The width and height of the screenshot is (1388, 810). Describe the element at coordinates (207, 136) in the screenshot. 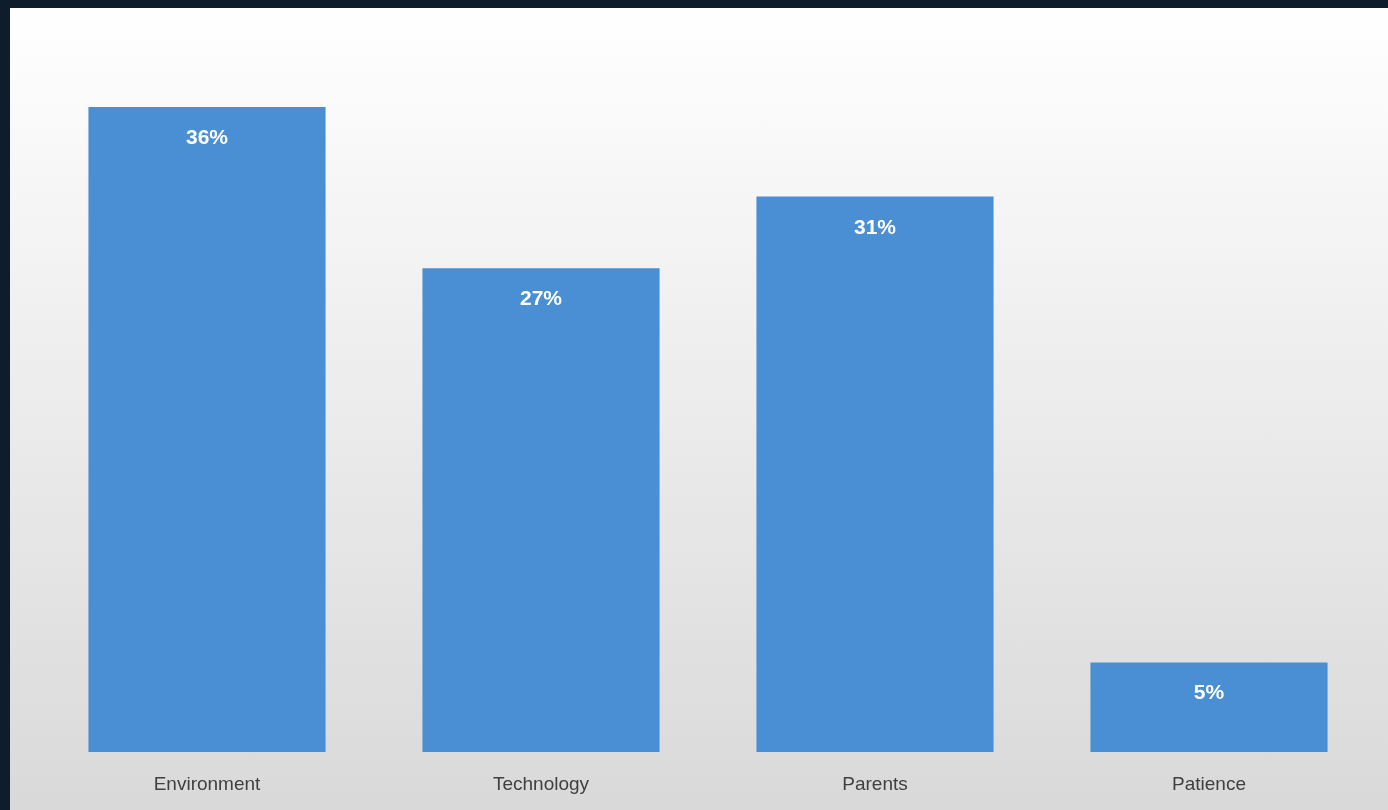

I see `data-label: 36%` at that location.